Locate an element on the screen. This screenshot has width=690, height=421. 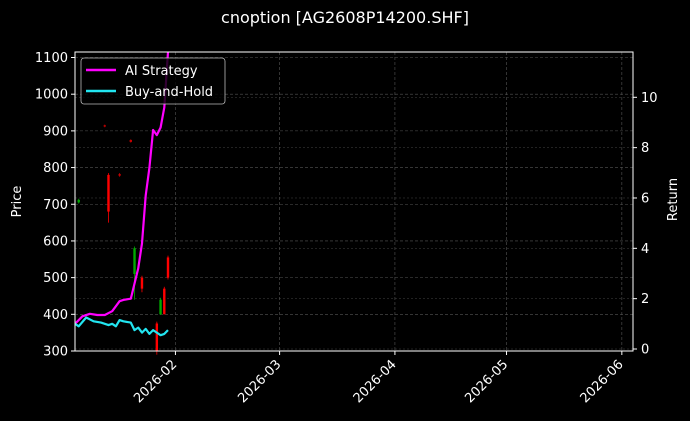
x-tick-label: 2026-05 is located at coordinates (486, 381).